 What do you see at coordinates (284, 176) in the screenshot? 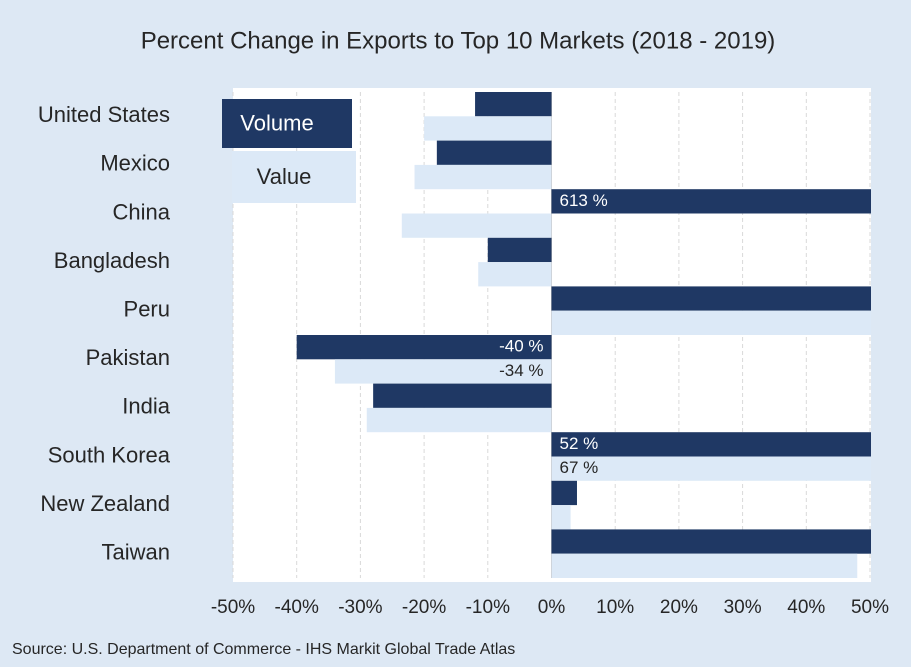
I see `legend-label: Value` at bounding box center [284, 176].